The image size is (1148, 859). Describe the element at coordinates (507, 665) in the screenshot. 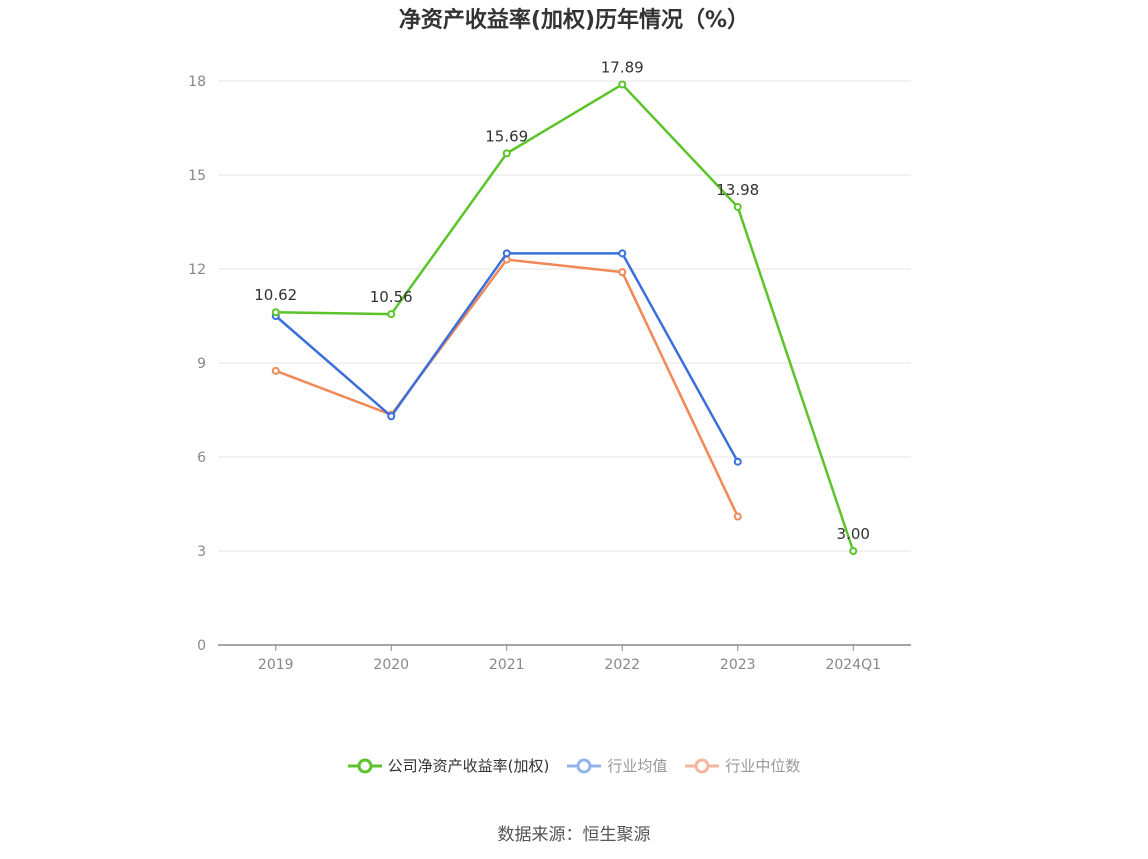

I see `x-tick-label: 2021` at that location.